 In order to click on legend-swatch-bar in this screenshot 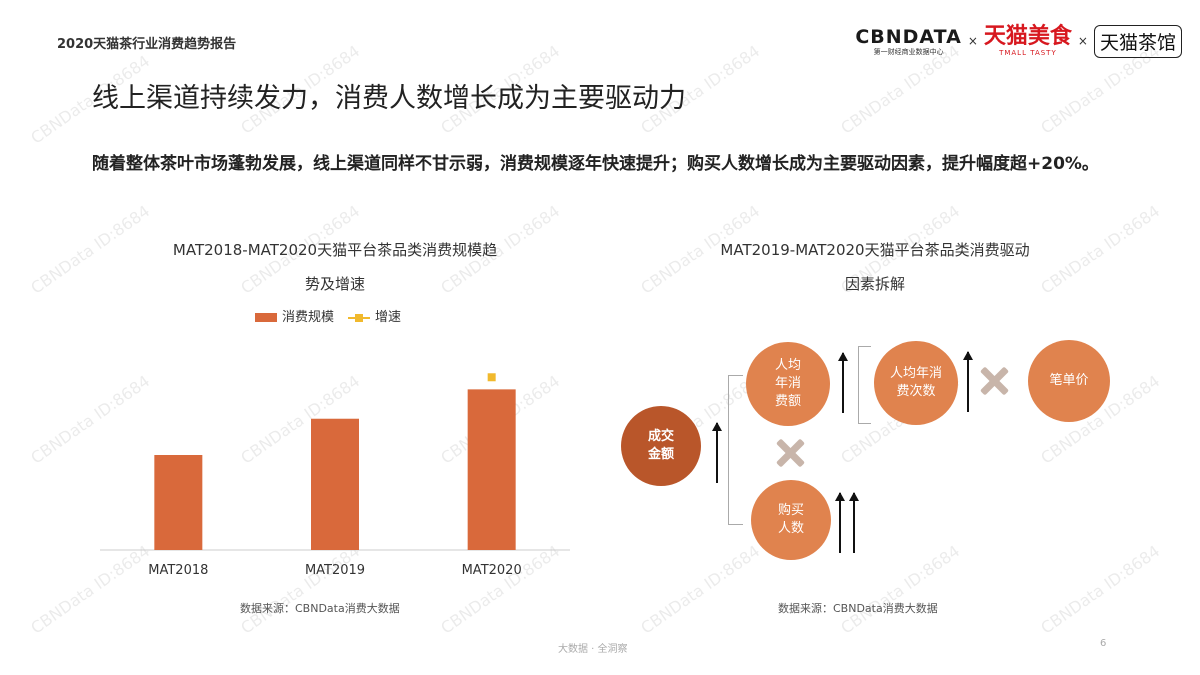, I will do `click(266, 317)`.